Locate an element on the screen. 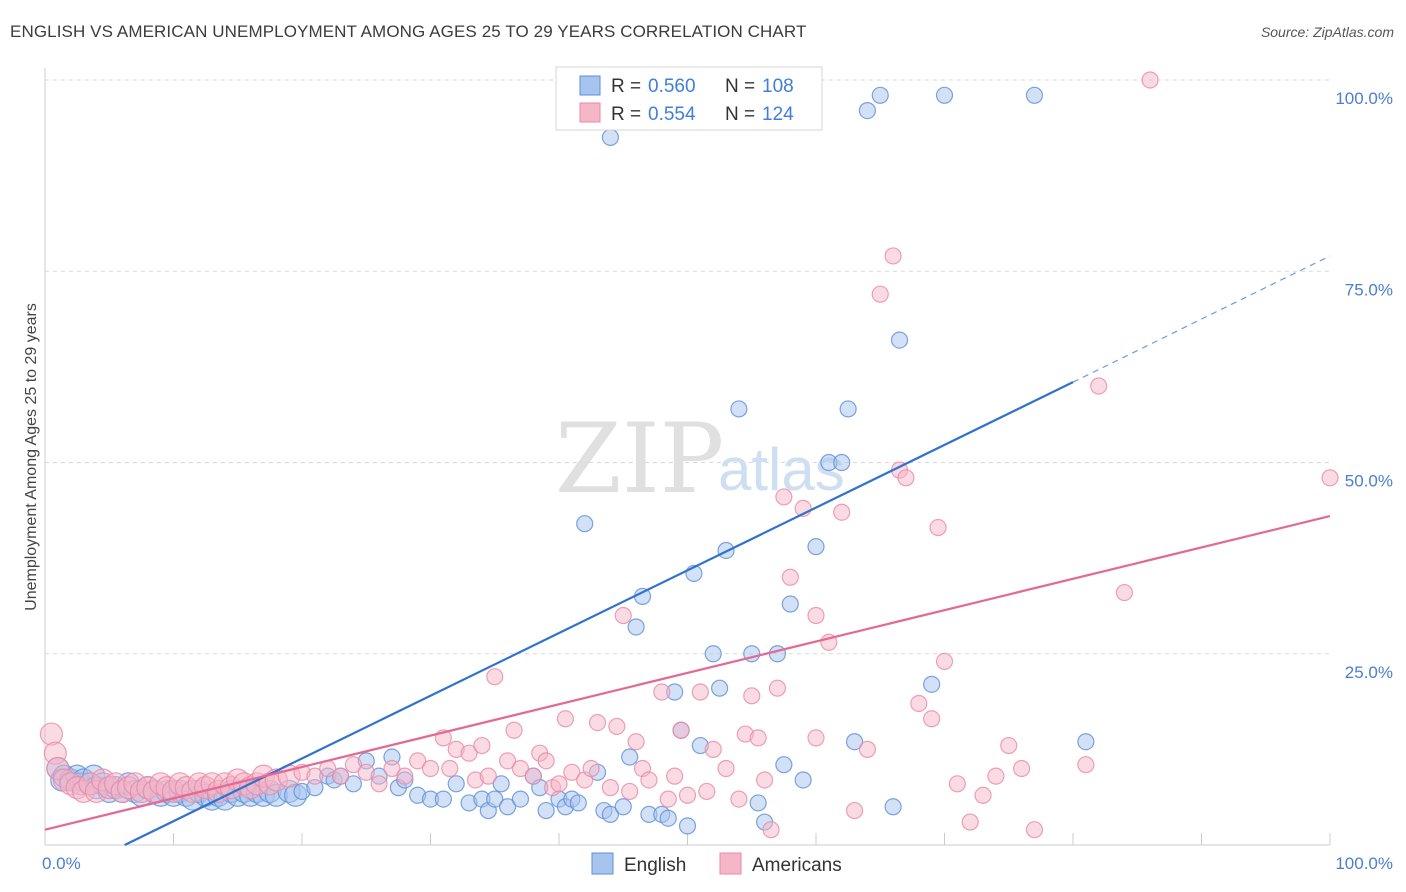 Image resolution: width=1406 pixels, height=892 pixels. stats-legend: R = 0.560 N = 108 R = 0.554 N = 124 is located at coordinates (689, 98).